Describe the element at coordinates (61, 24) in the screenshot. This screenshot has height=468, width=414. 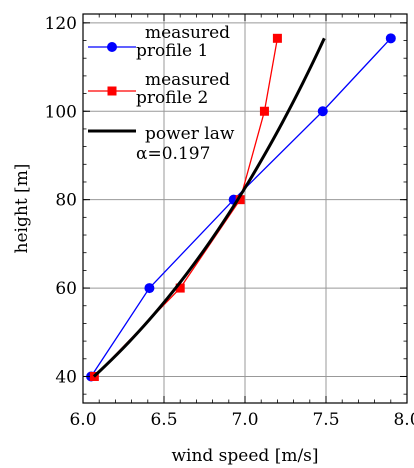
I see `y-tick-label: 120` at that location.